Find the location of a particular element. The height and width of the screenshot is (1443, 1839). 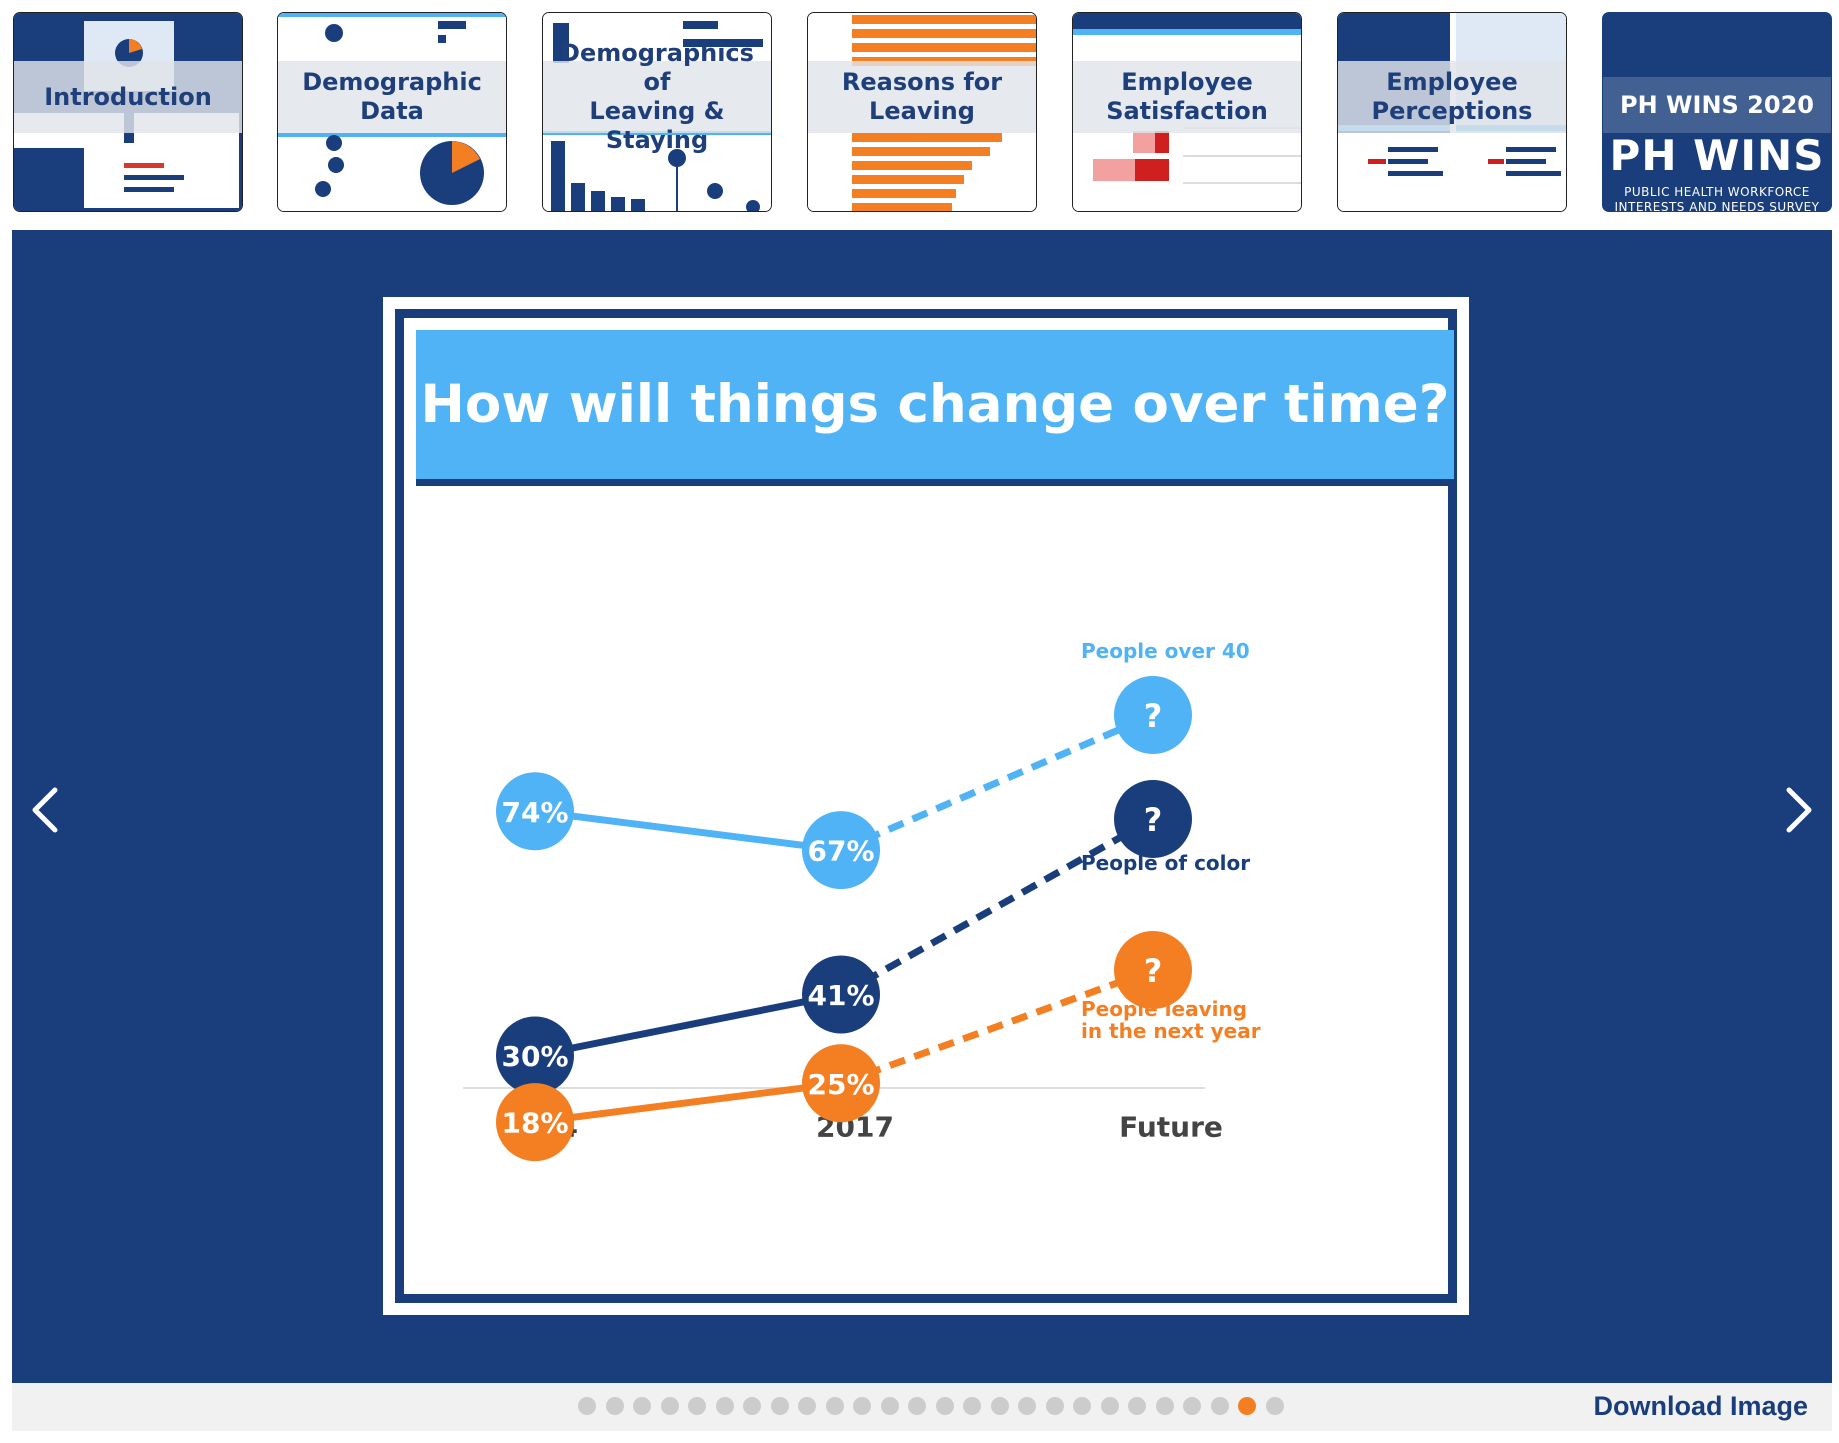

thumbnail-introduction: Introduction is located at coordinates (128, 112).